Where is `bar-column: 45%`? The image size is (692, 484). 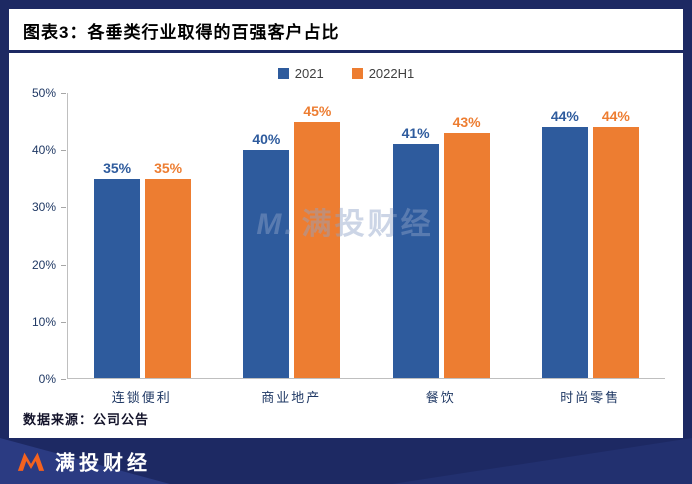 bar-column: 45% is located at coordinates (317, 235).